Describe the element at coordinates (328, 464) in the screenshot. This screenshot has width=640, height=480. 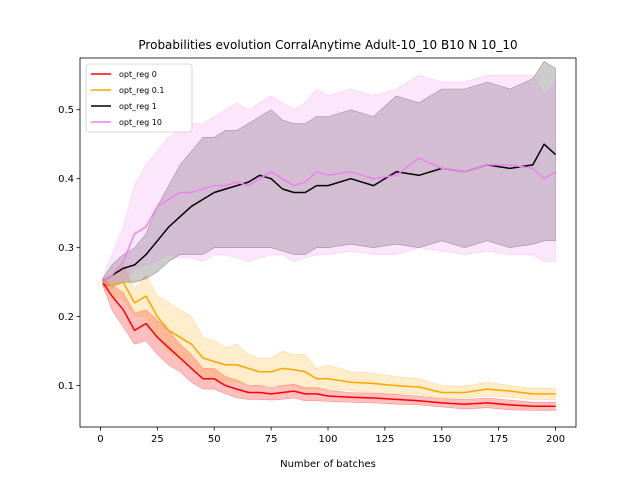
I see `x-axis-label: Number of batches` at that location.